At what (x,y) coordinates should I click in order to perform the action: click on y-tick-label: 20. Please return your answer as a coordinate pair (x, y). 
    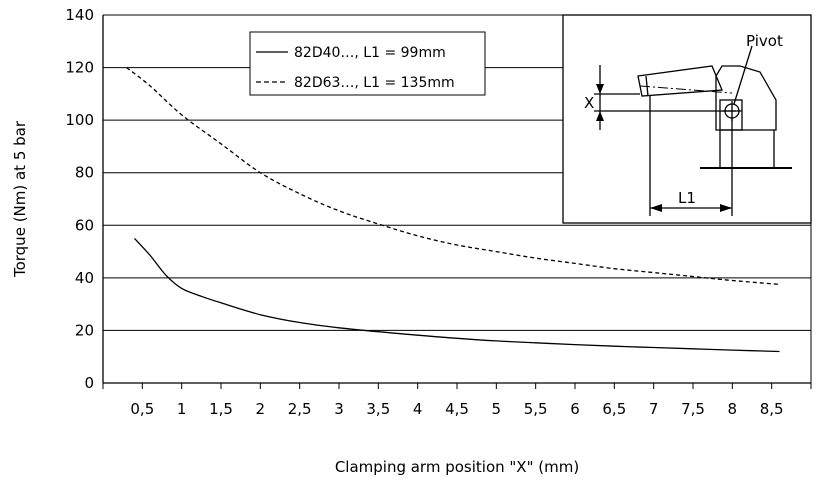
    Looking at the image, I should click on (84, 330).